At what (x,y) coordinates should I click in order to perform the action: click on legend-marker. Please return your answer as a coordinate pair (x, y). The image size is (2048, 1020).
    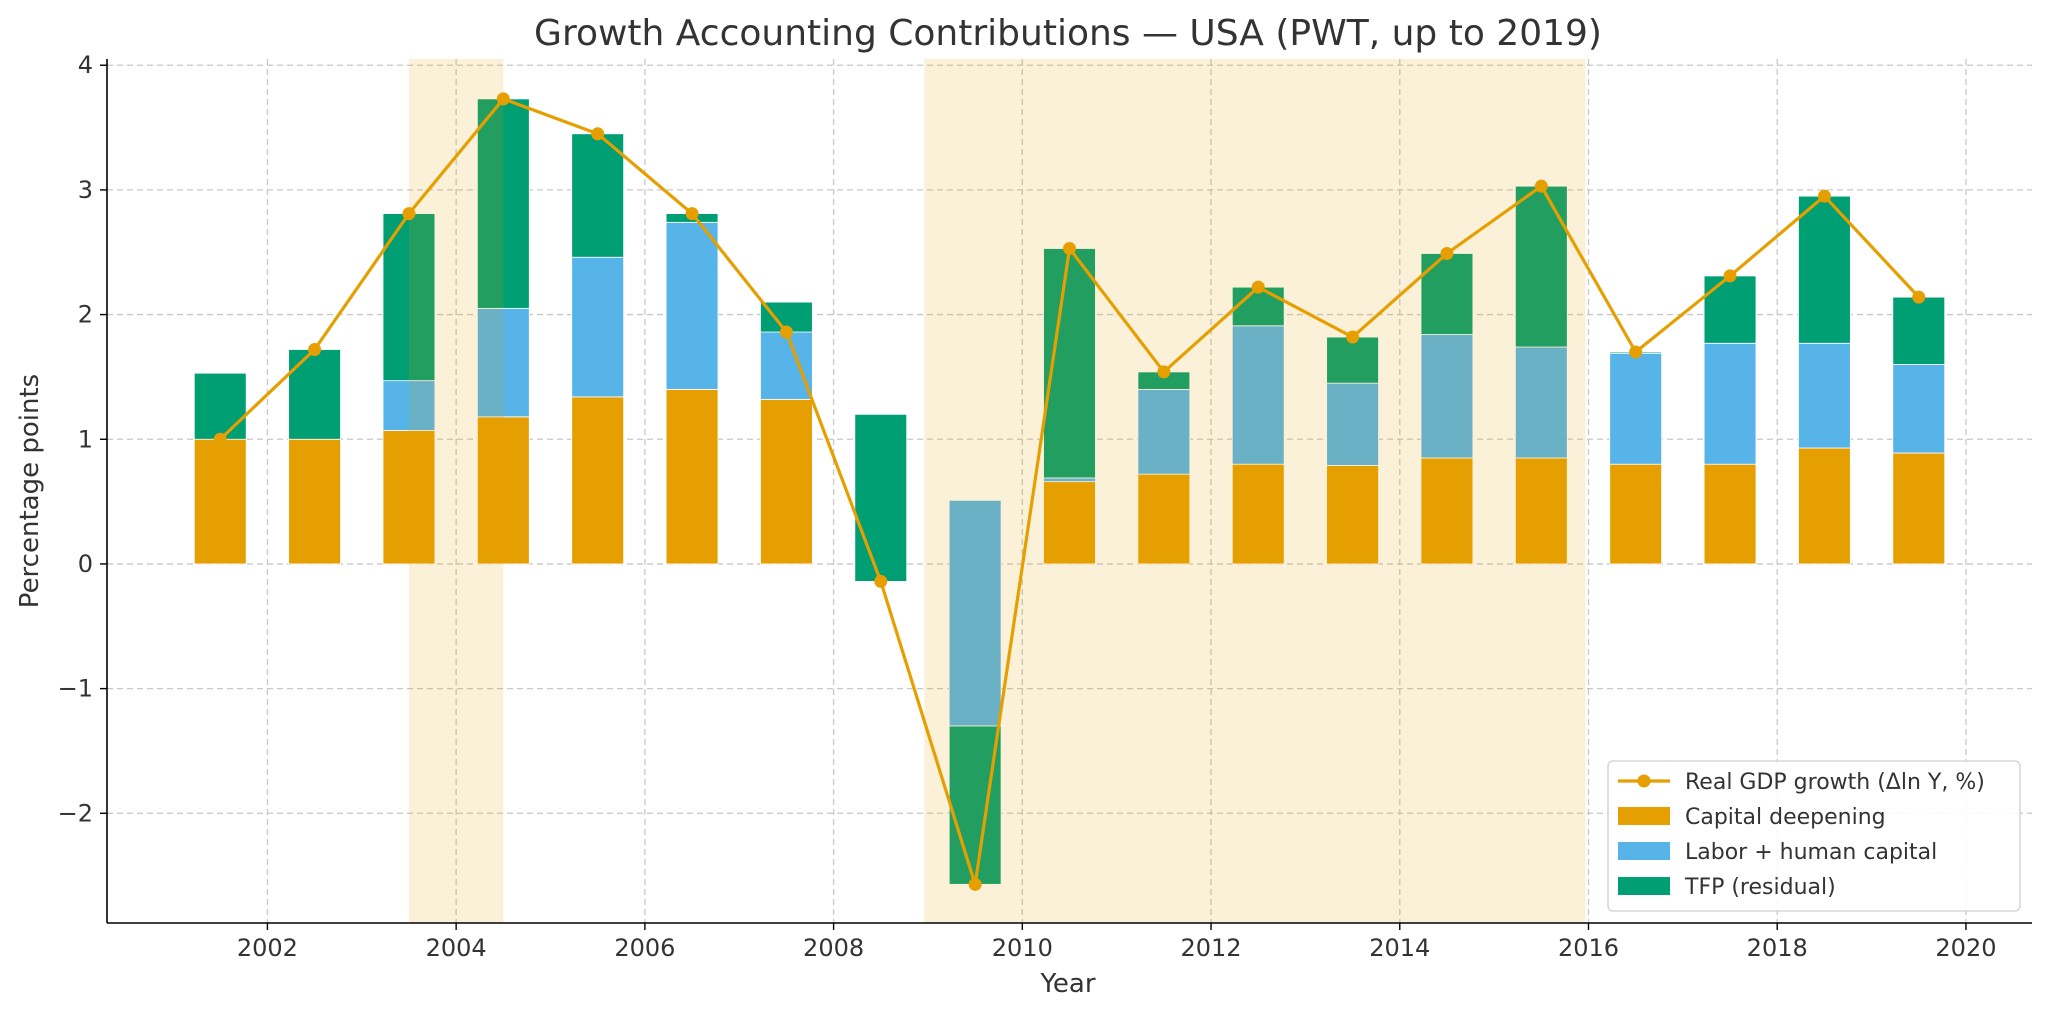
    Looking at the image, I should click on (1644, 781).